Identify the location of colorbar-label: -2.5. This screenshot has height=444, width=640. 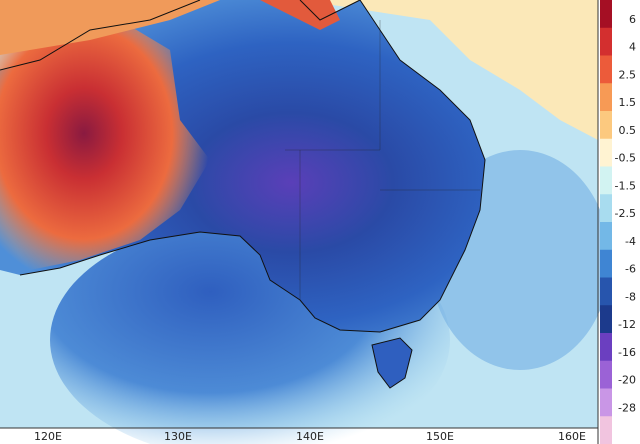
(625, 213).